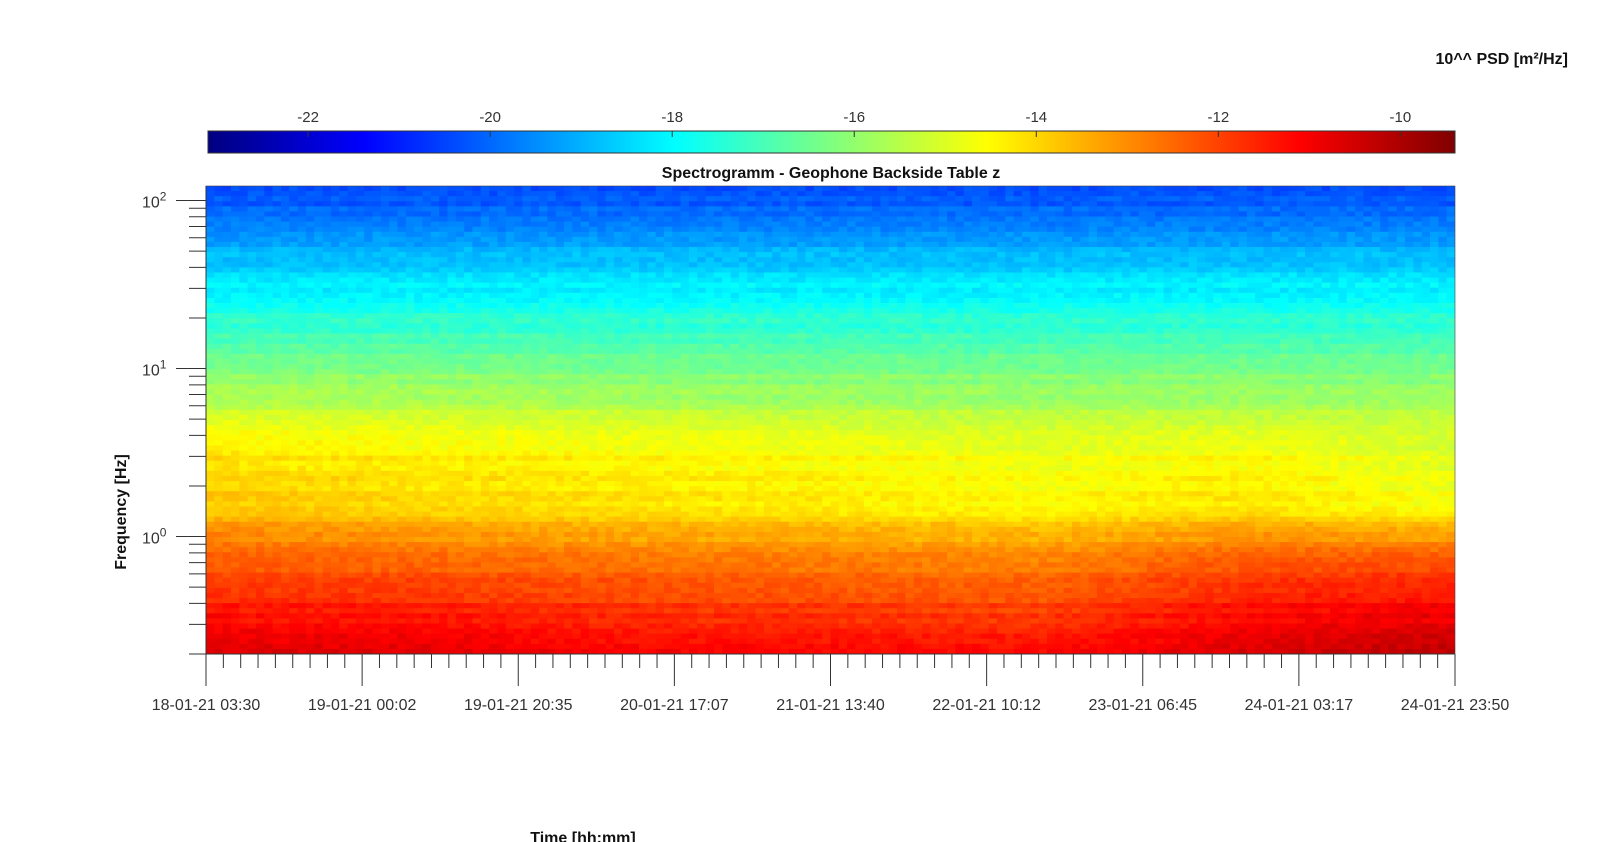 The image size is (1600, 842). I want to click on colorbar-label: 10^^ PSD [m²/Hz], so click(1502, 59).